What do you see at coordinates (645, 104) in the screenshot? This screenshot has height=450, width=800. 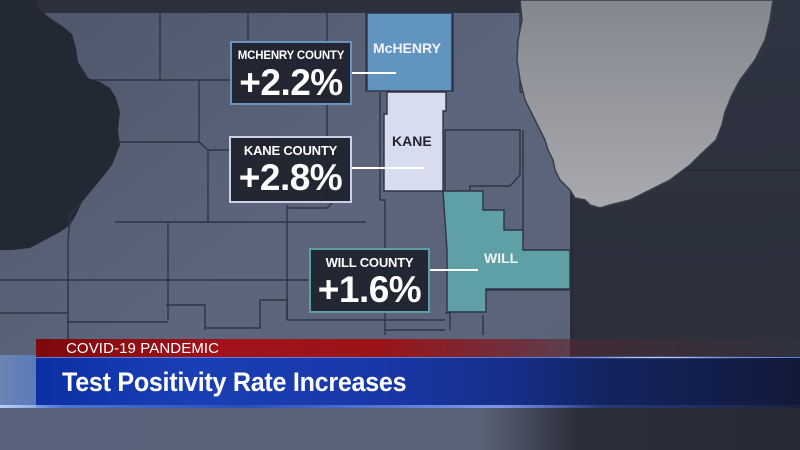 I see `lake-michigan` at bounding box center [645, 104].